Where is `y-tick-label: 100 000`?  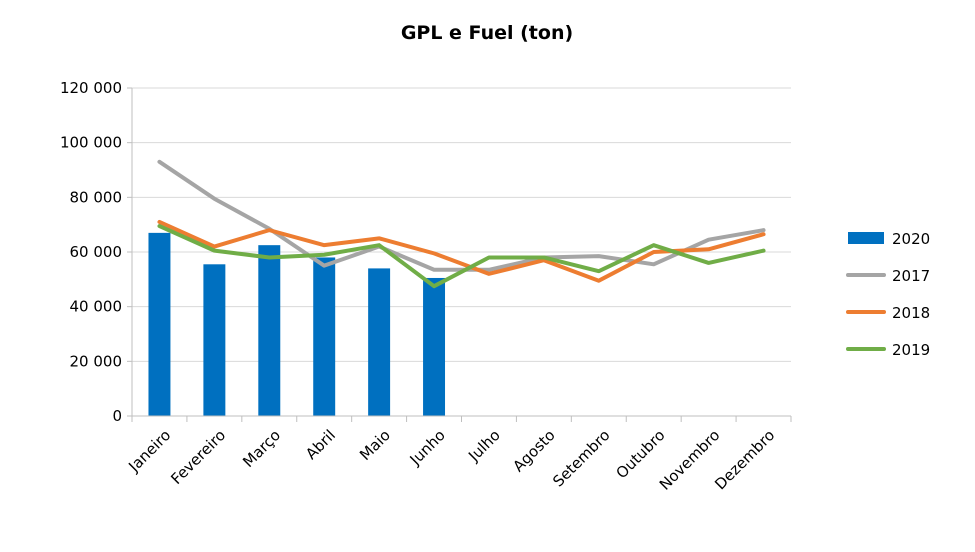 y-tick-label: 100 000 is located at coordinates (91, 143).